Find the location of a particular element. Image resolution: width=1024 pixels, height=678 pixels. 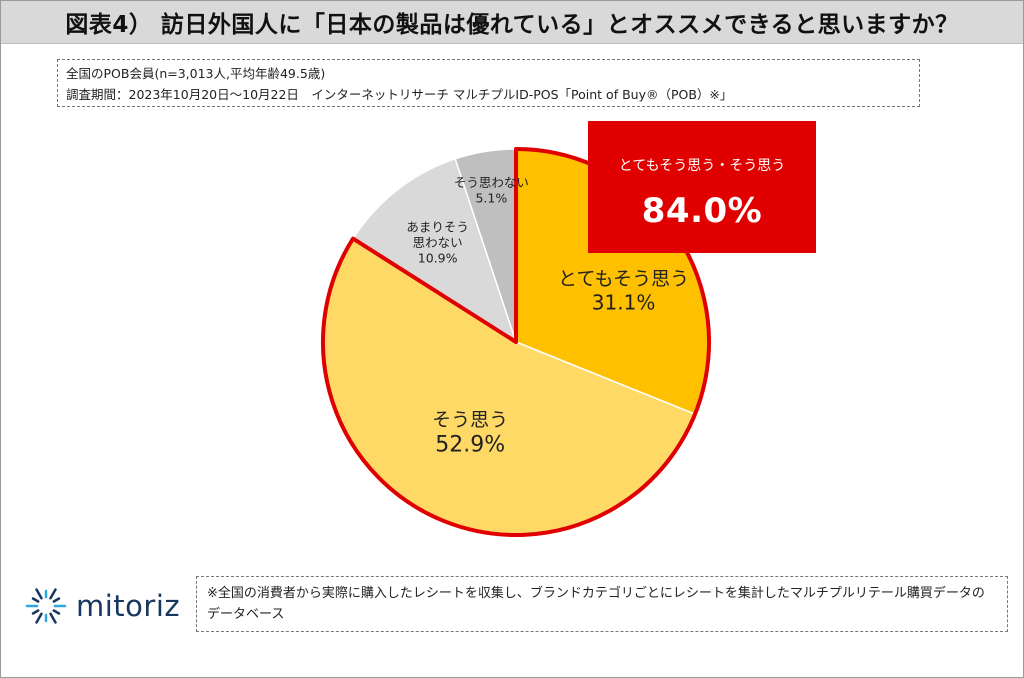

summary-callout: とてもそう思う・そう思う 84.0% is located at coordinates (702, 187).